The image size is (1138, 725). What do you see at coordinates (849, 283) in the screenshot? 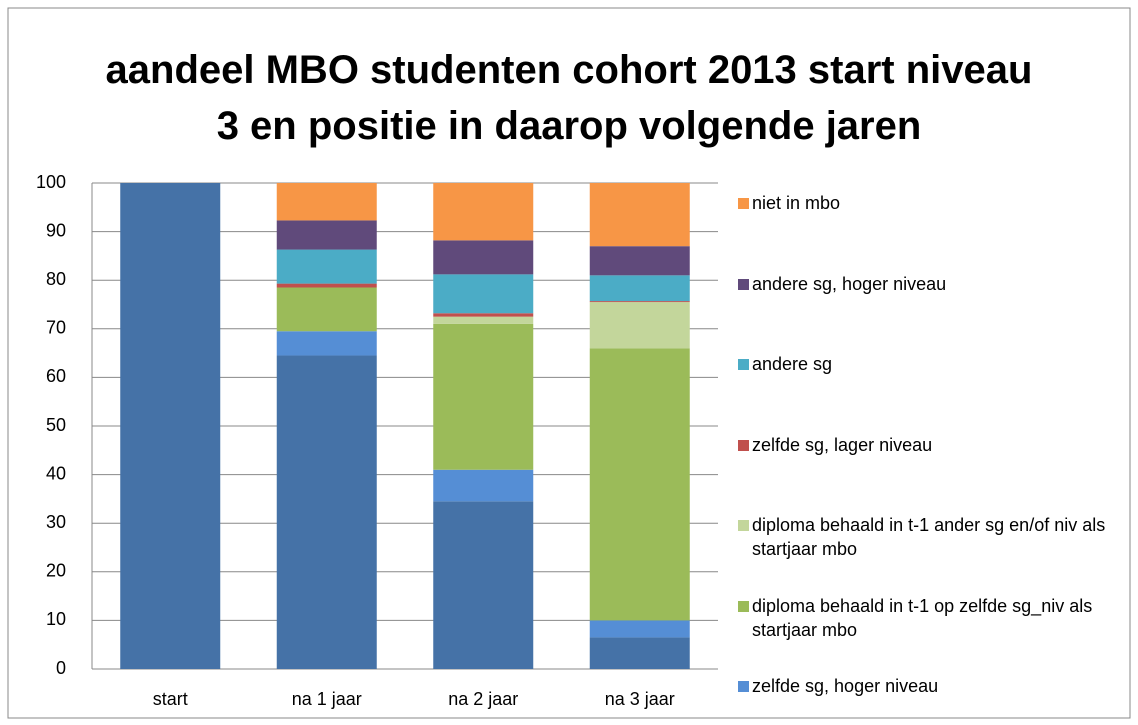
I see `legend-label: andere sg, hoger niveau` at bounding box center [849, 283].